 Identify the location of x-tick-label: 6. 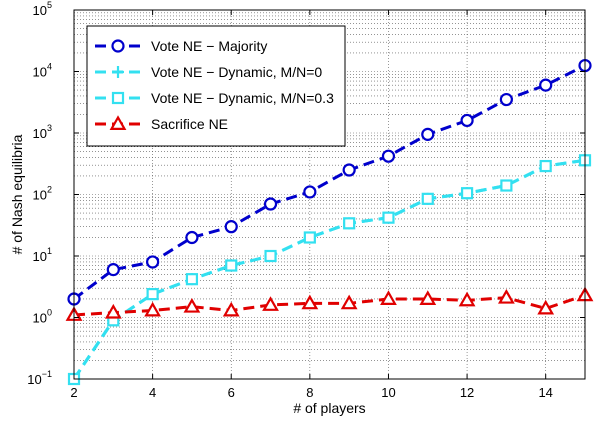
(231, 392).